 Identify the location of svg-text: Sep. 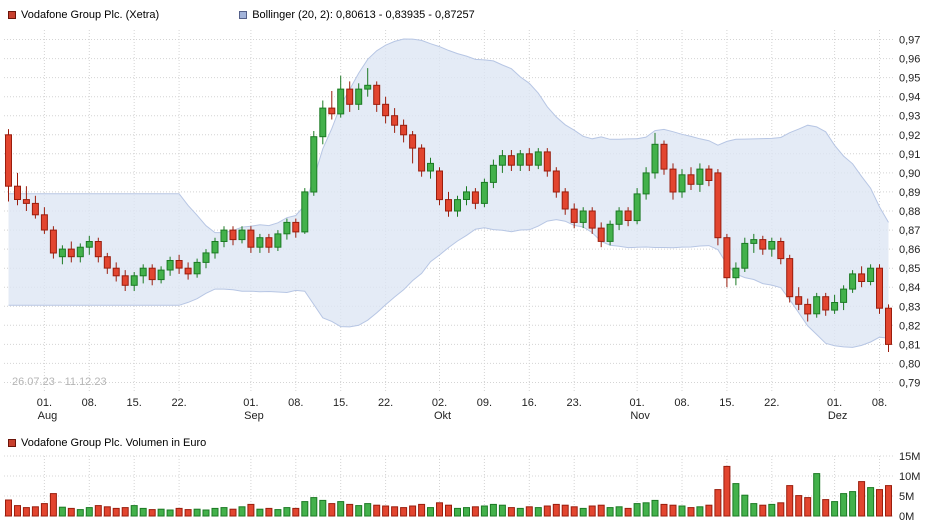
(254, 416).